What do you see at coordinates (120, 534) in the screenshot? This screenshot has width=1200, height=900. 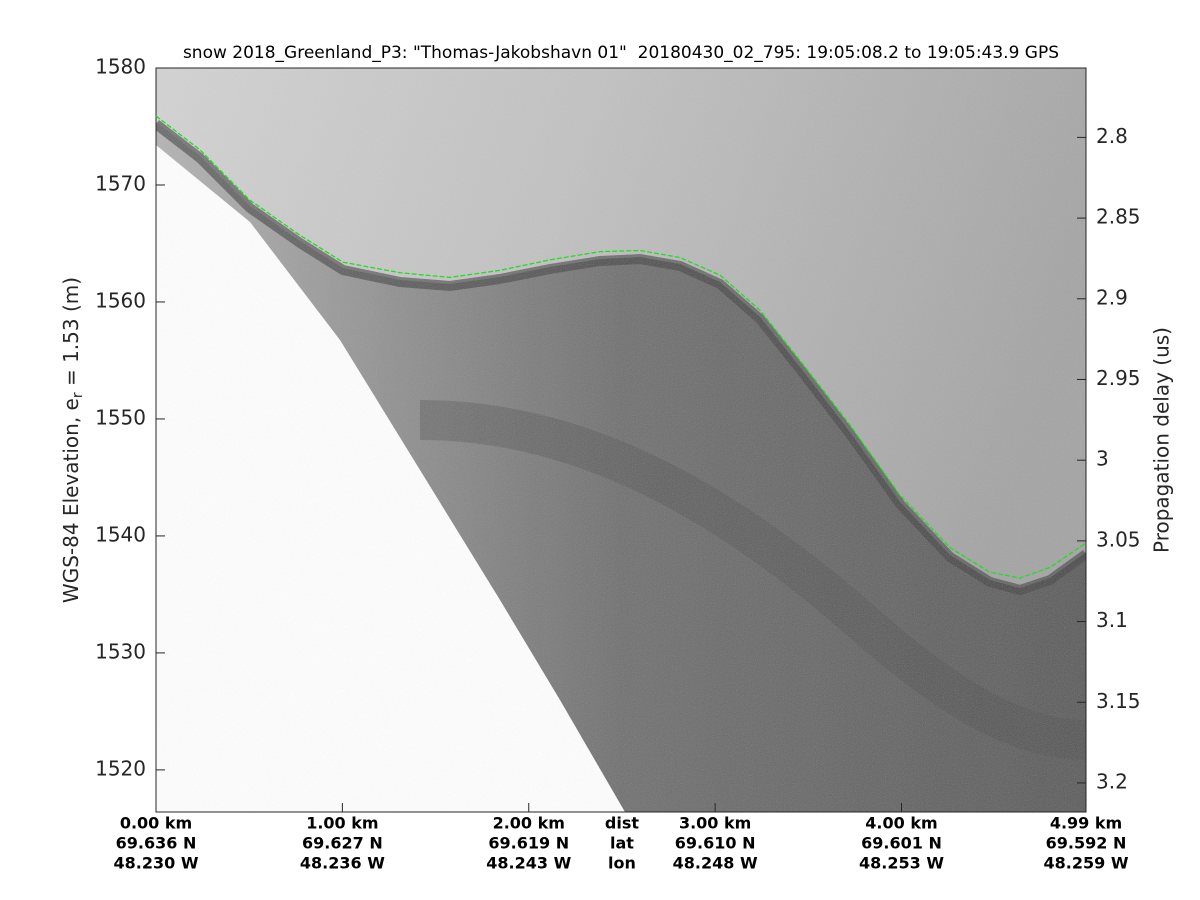 I see `y-tick-label: 1540` at bounding box center [120, 534].